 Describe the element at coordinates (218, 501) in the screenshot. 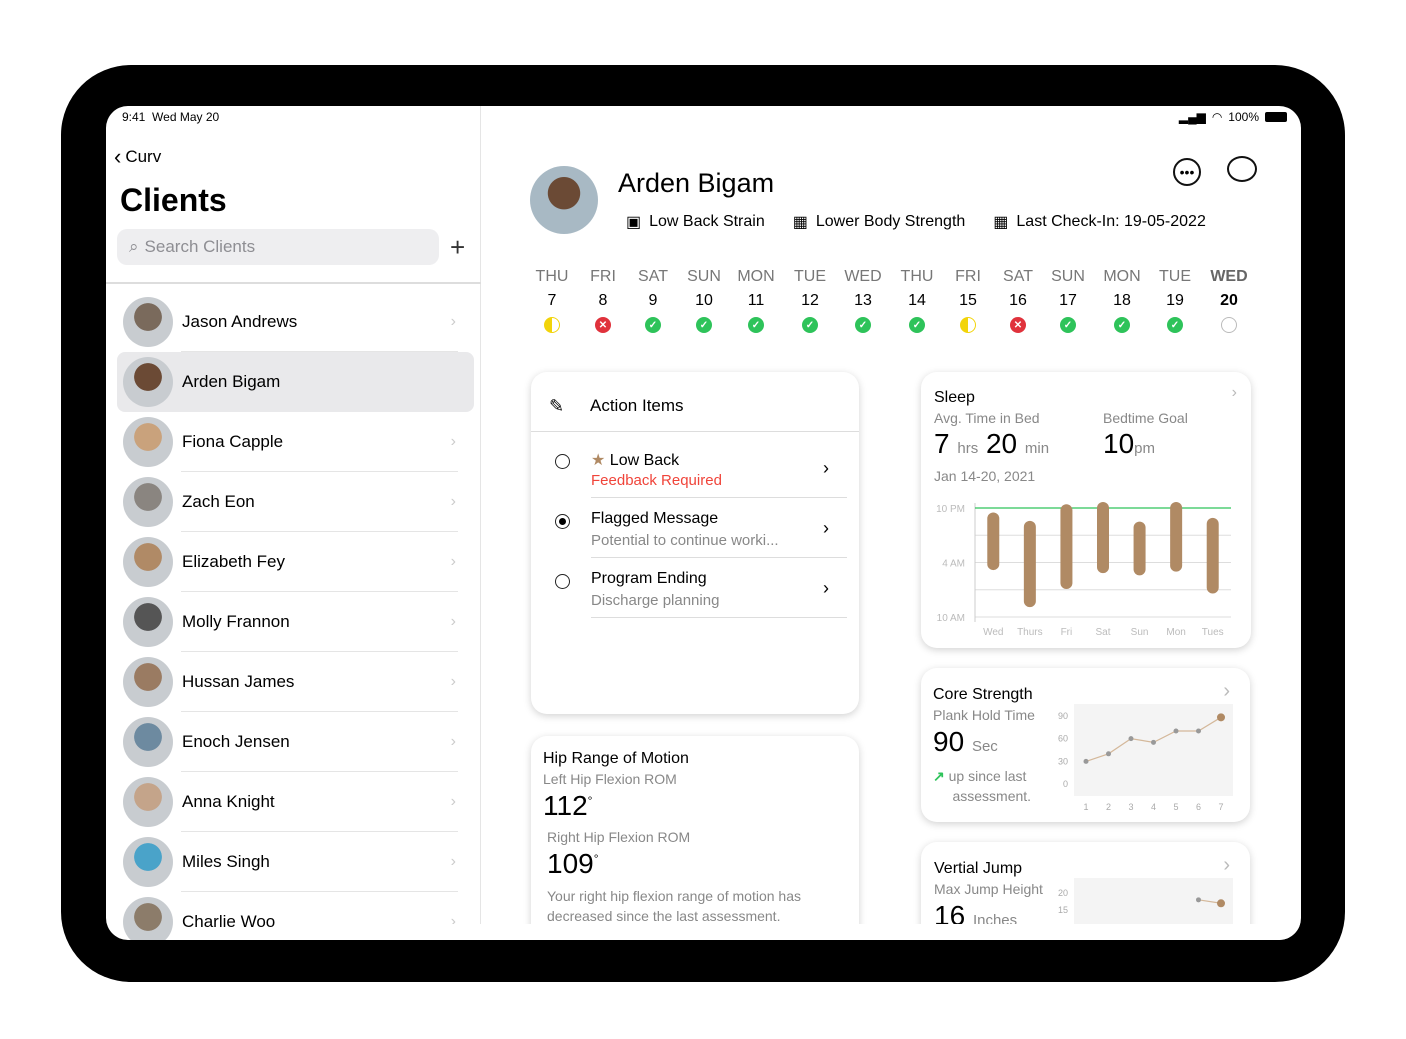

I see `client-name: Zach Eon` at that location.